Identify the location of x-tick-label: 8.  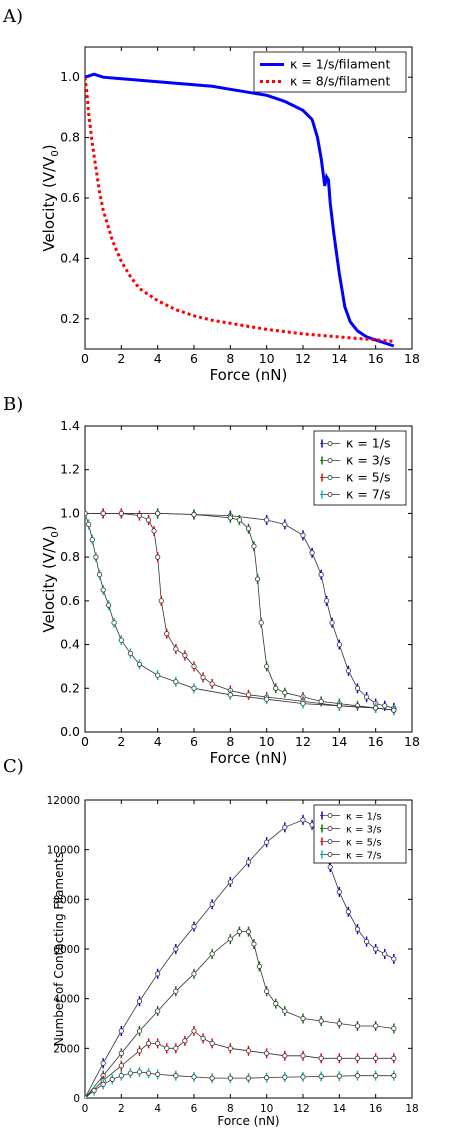
(230, 358).